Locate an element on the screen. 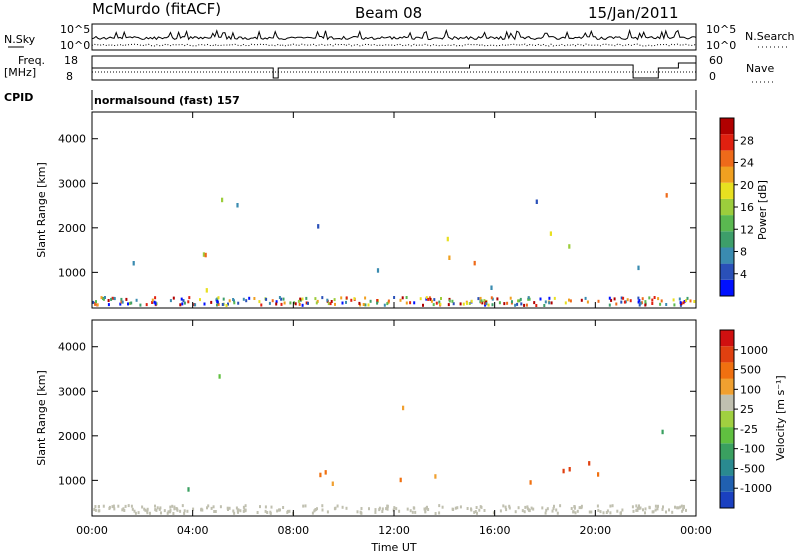 The image size is (800, 554). colorbar-tick-label: 12 is located at coordinates (747, 229).